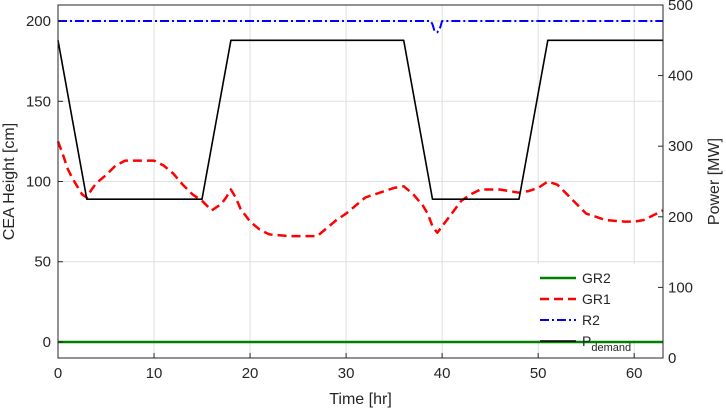  Describe the element at coordinates (154, 373) in the screenshot. I see `x-tick-label: 10` at that location.